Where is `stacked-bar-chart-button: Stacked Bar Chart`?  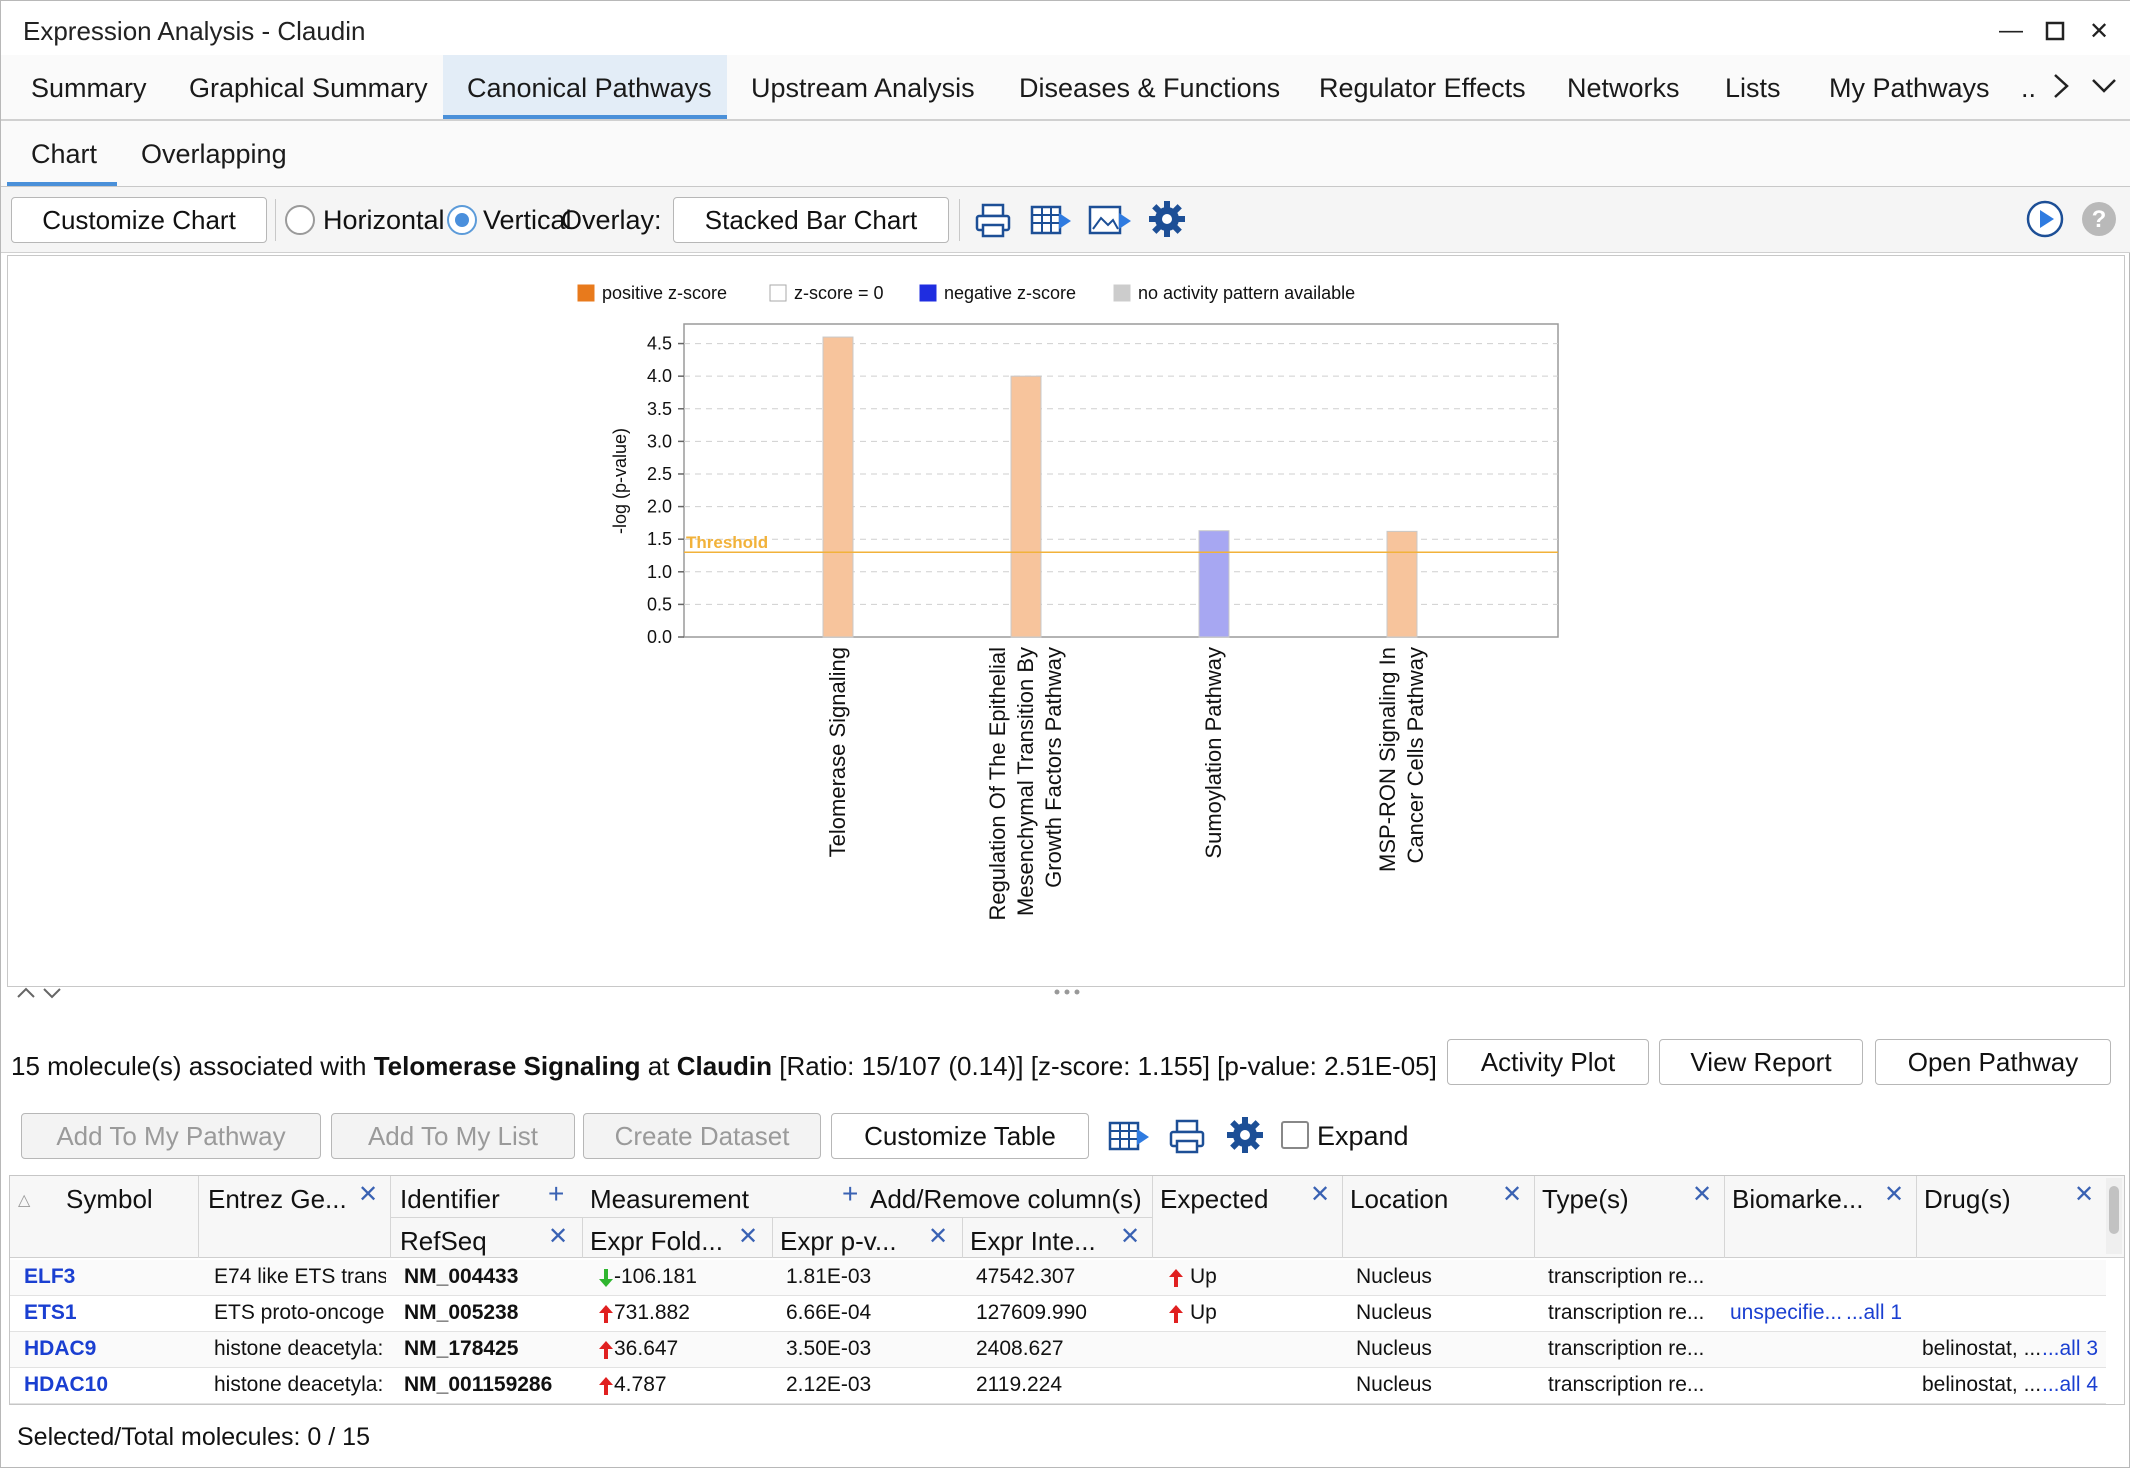 stacked-bar-chart-button: Stacked Bar Chart is located at coordinates (811, 220).